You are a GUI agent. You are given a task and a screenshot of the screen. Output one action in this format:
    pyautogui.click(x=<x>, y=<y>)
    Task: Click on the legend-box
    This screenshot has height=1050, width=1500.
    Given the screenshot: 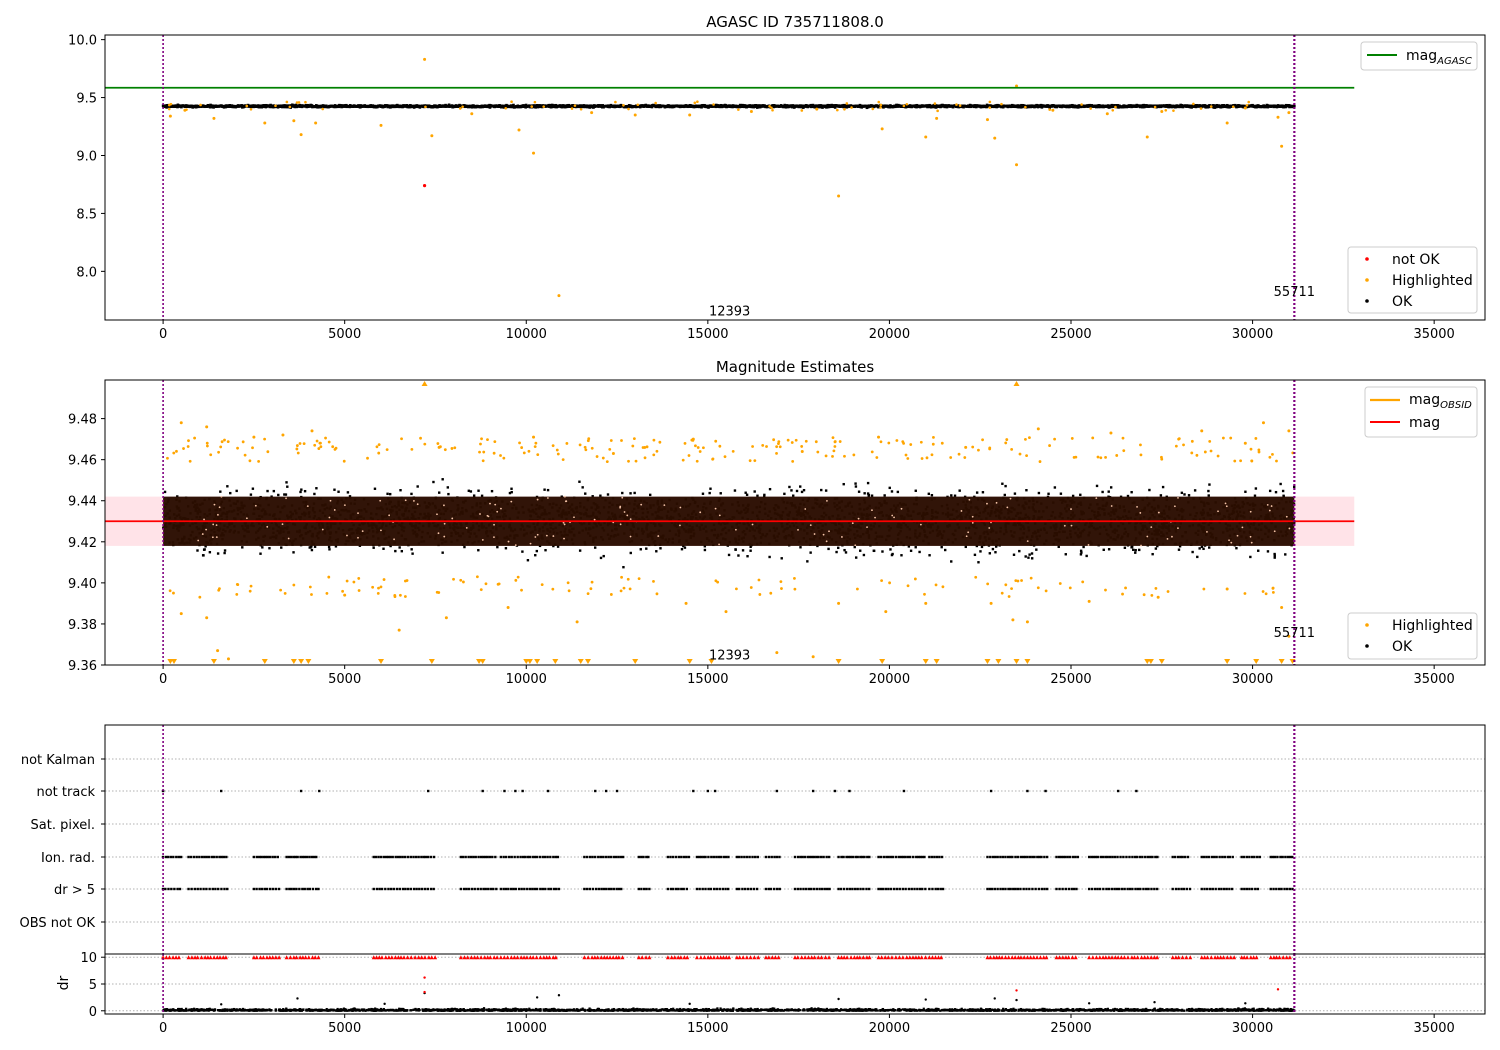 What is the action you would take?
    pyautogui.click(x=1412, y=280)
    